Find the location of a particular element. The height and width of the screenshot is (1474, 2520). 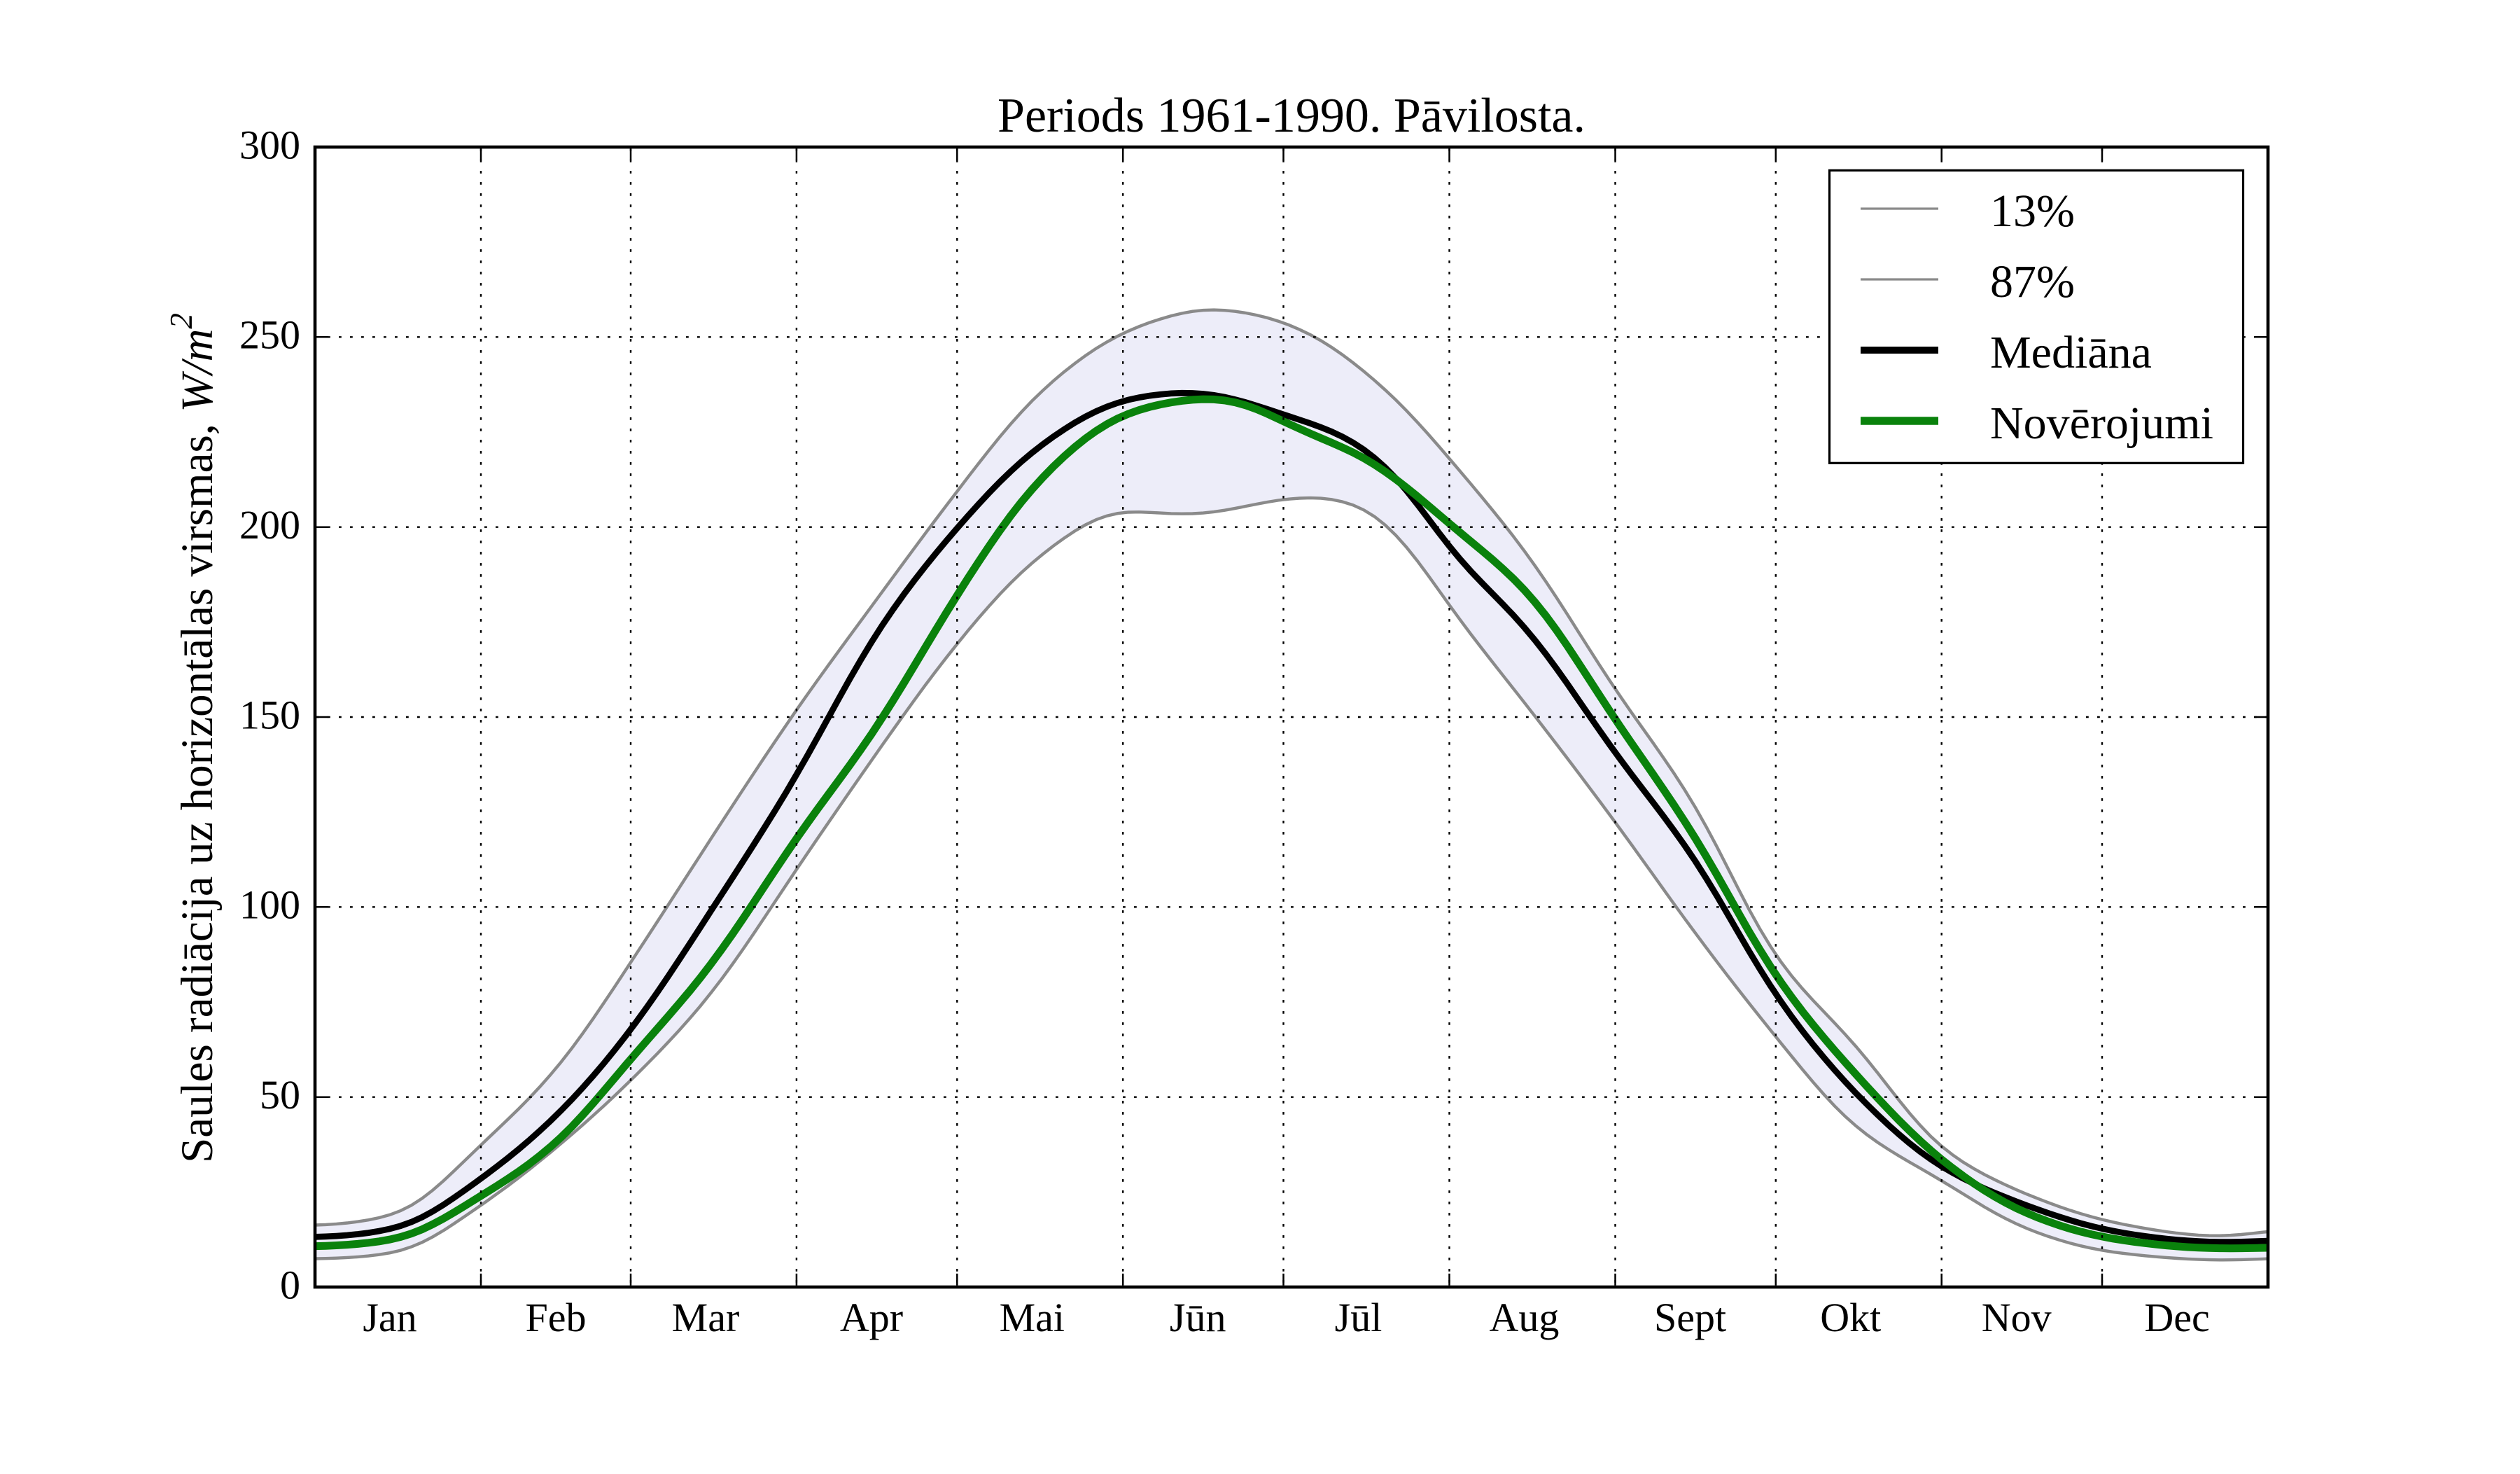

svg-text: Mai is located at coordinates (1032, 1317).